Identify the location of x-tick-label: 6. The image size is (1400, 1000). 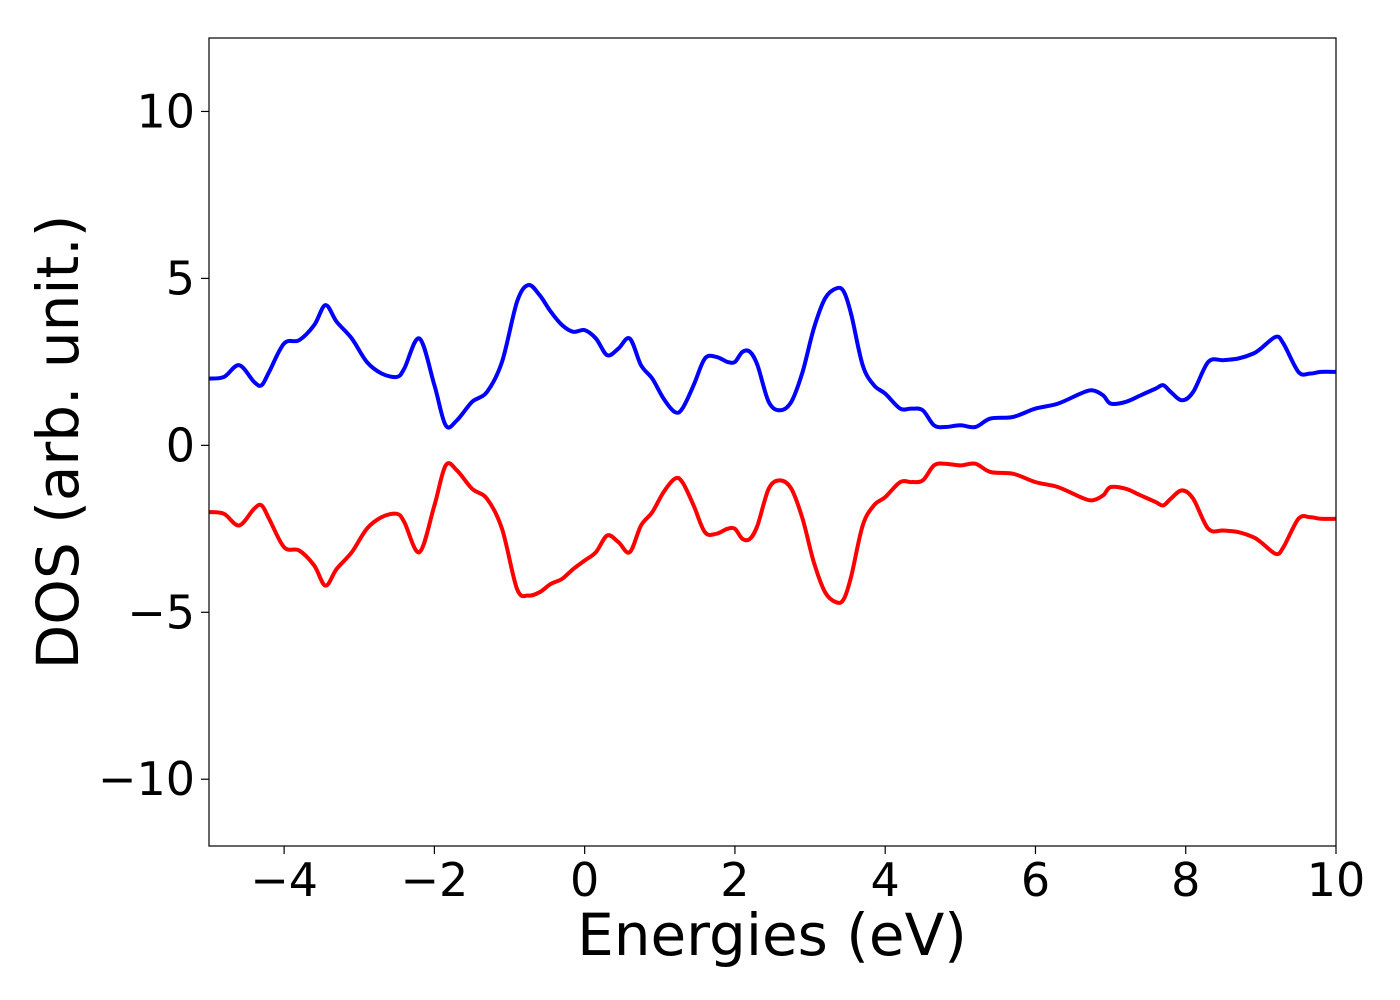
(1035, 880).